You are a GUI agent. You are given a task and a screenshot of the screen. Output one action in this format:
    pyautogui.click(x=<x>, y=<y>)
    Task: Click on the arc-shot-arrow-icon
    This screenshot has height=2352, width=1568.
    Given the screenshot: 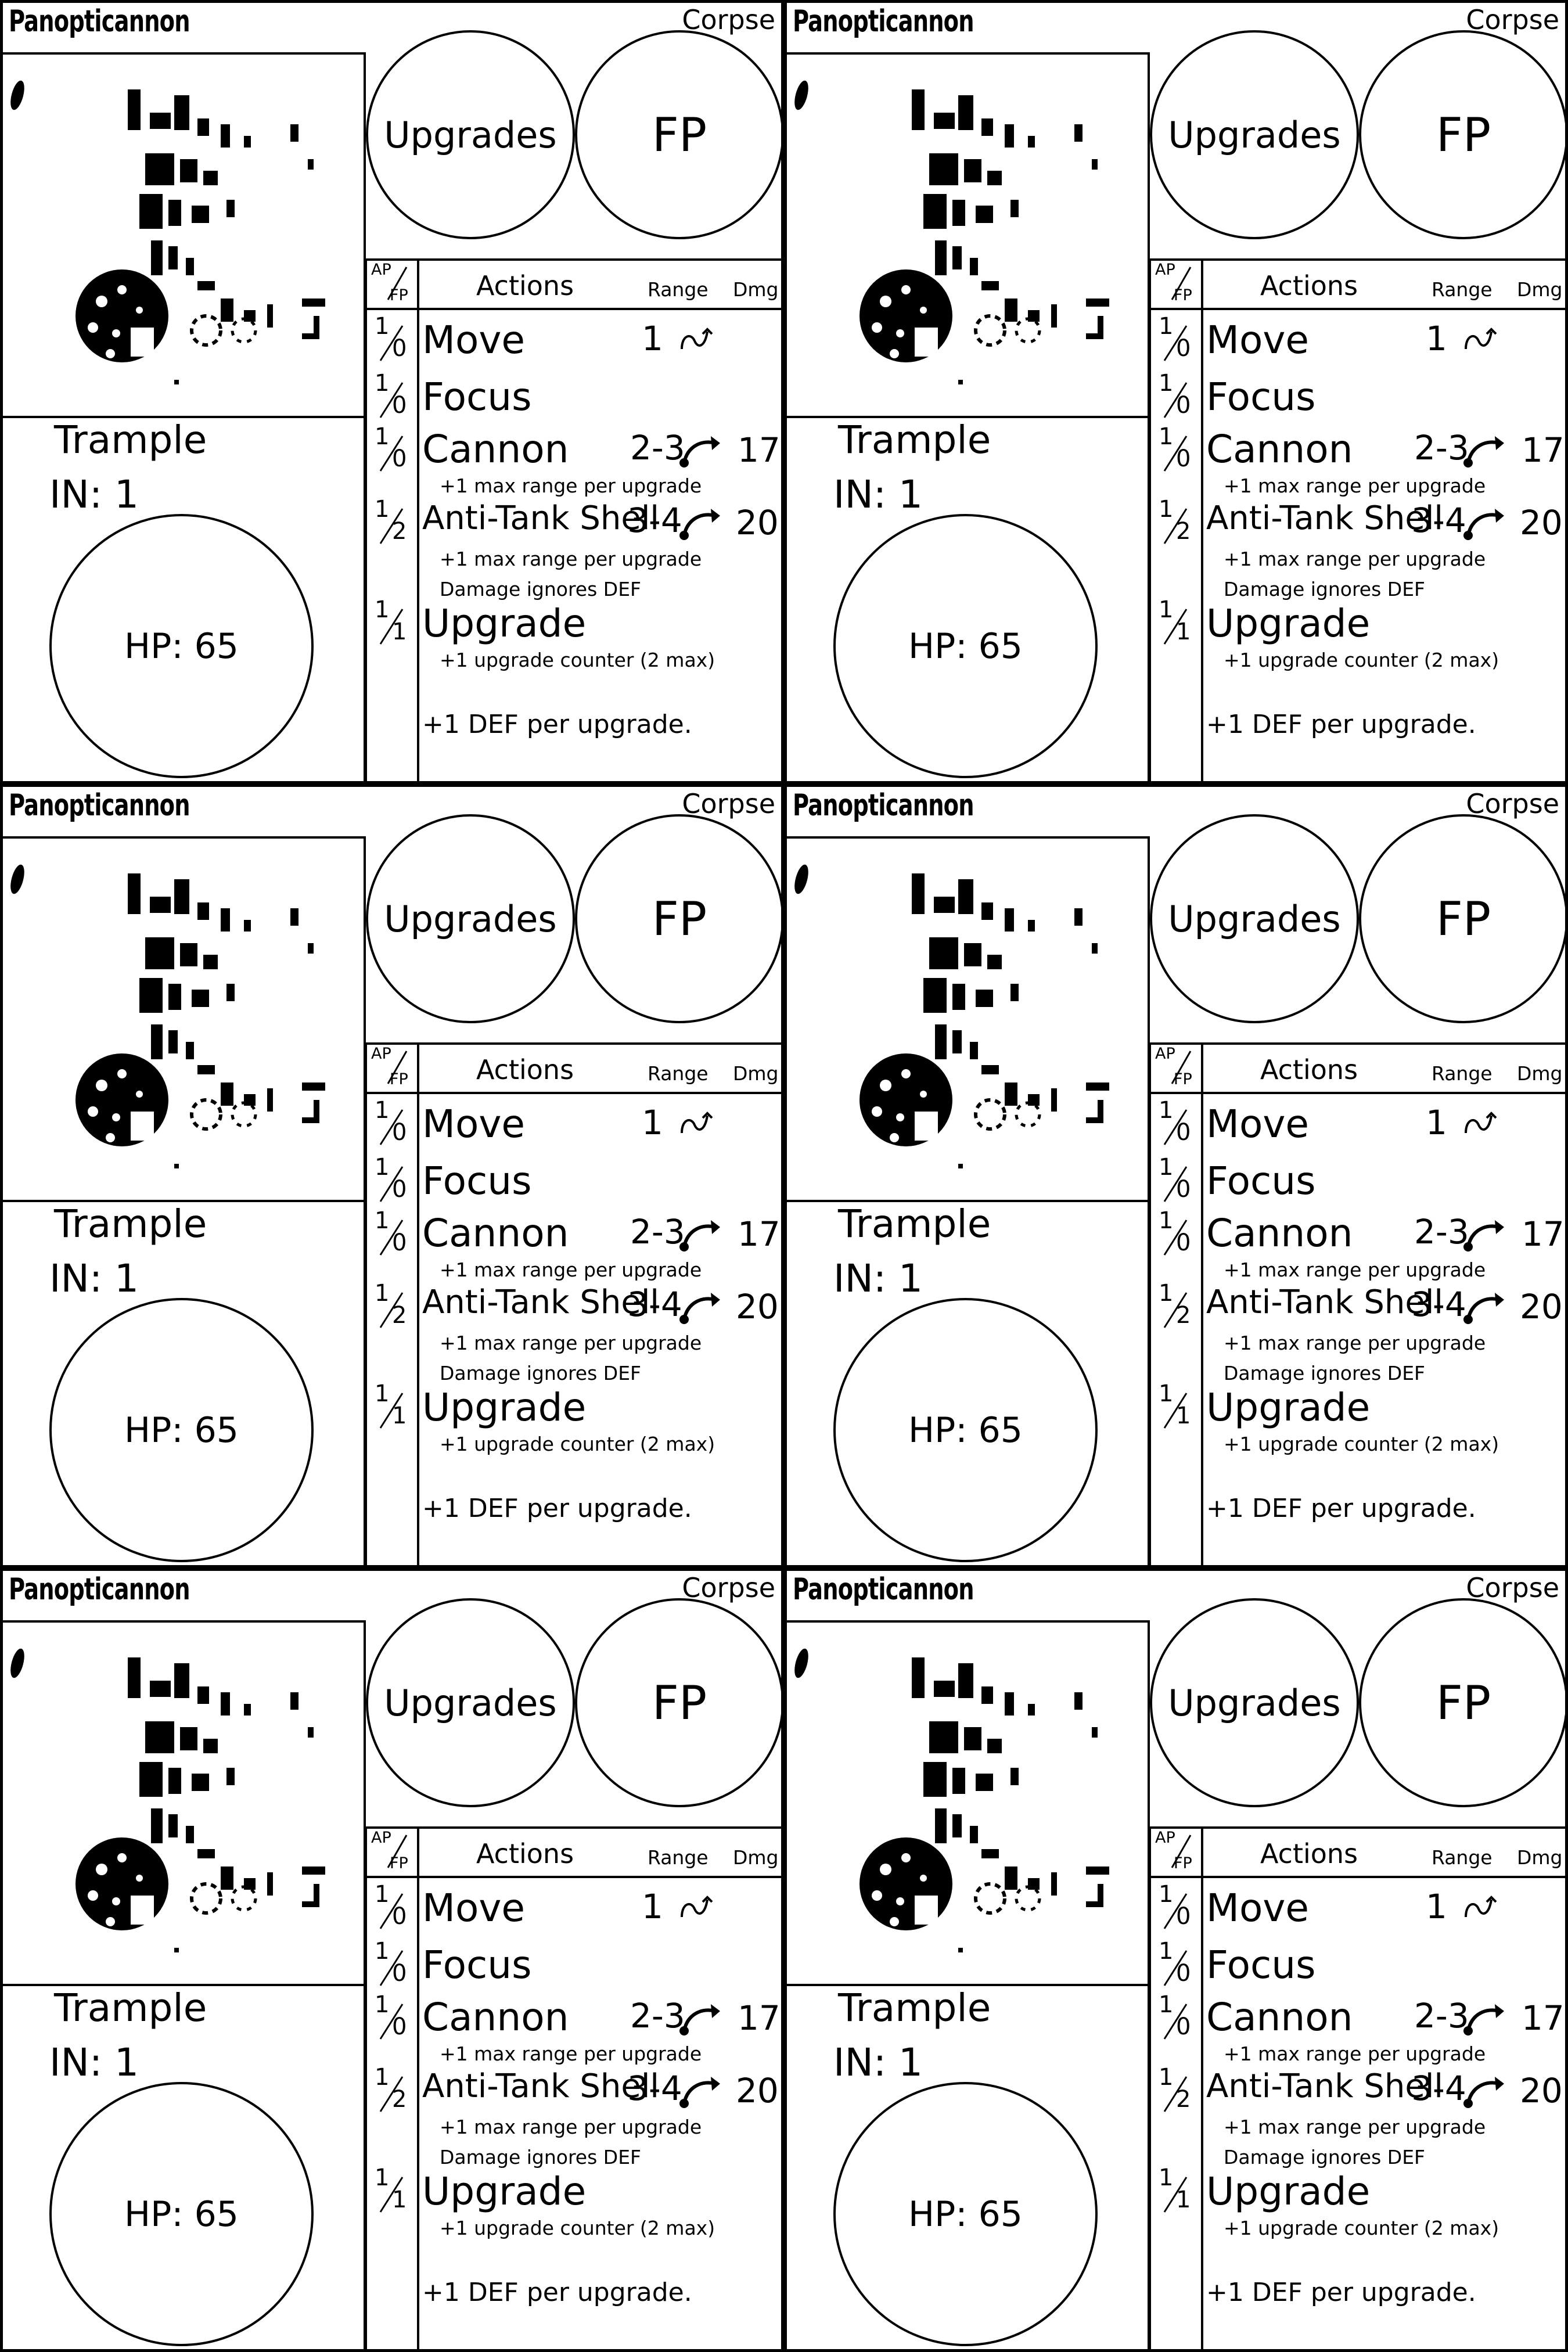 What is the action you would take?
    pyautogui.click(x=1483, y=1309)
    